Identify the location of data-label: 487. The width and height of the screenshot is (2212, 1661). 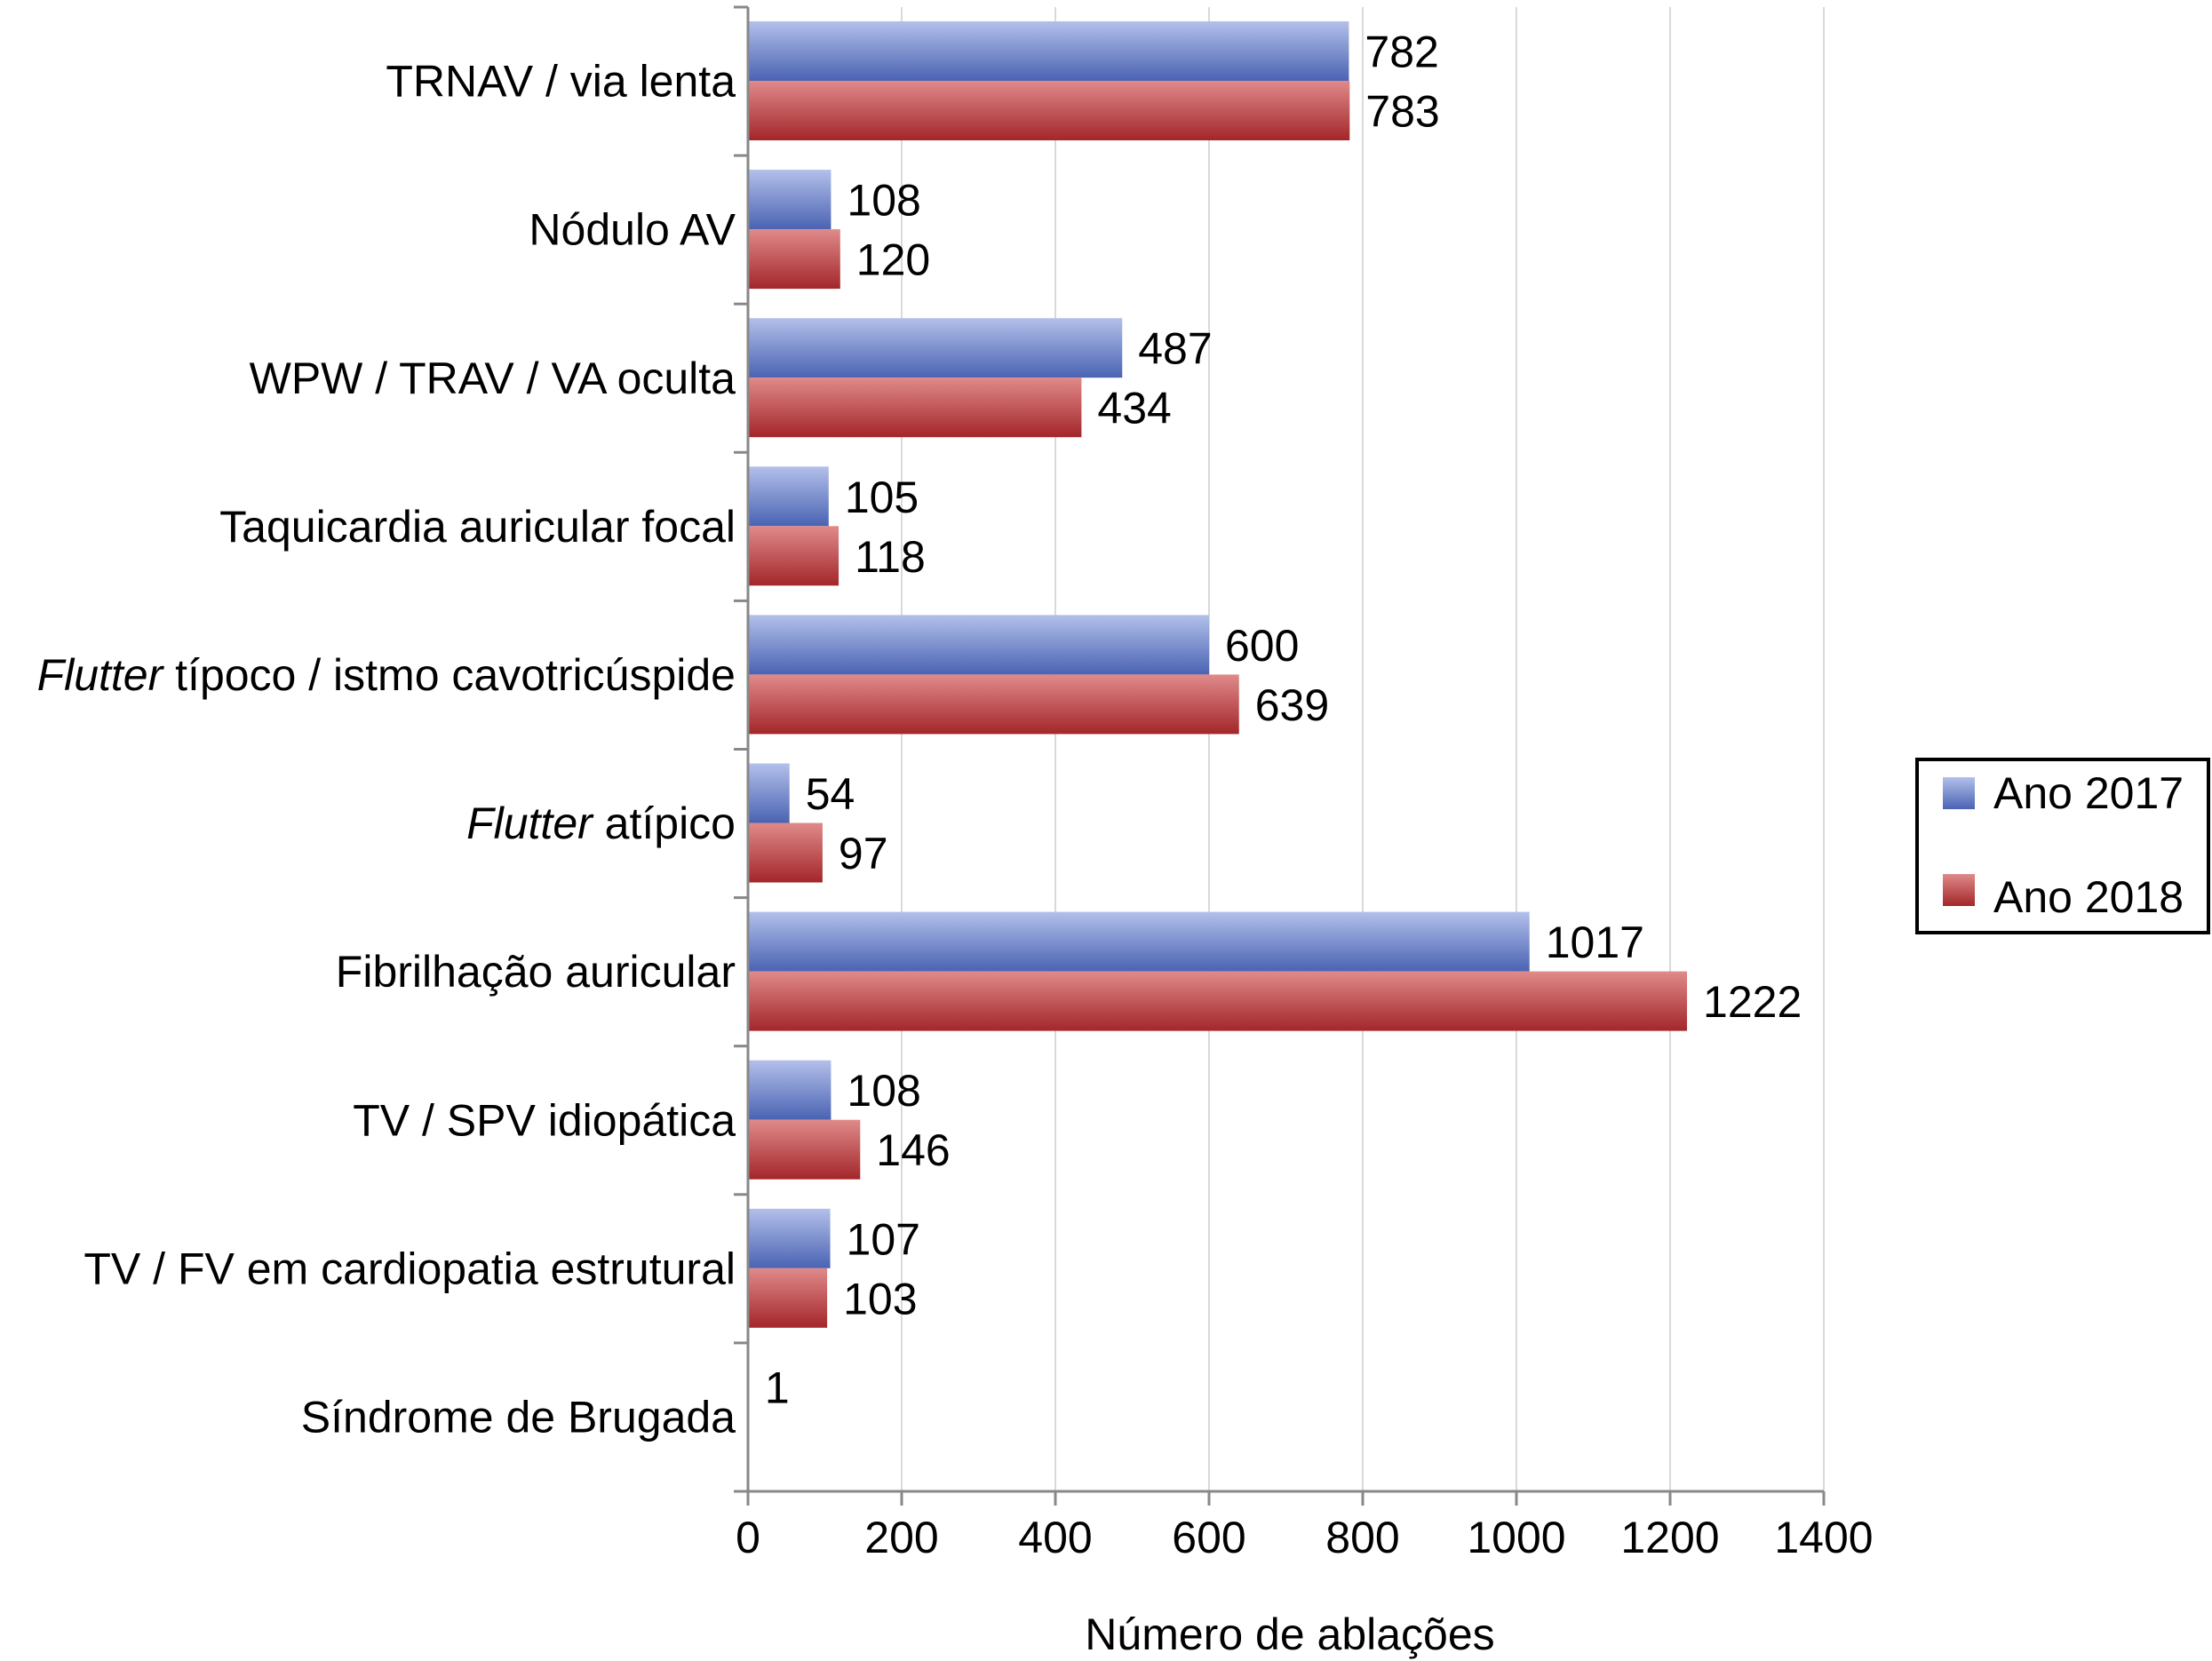
(1175, 349).